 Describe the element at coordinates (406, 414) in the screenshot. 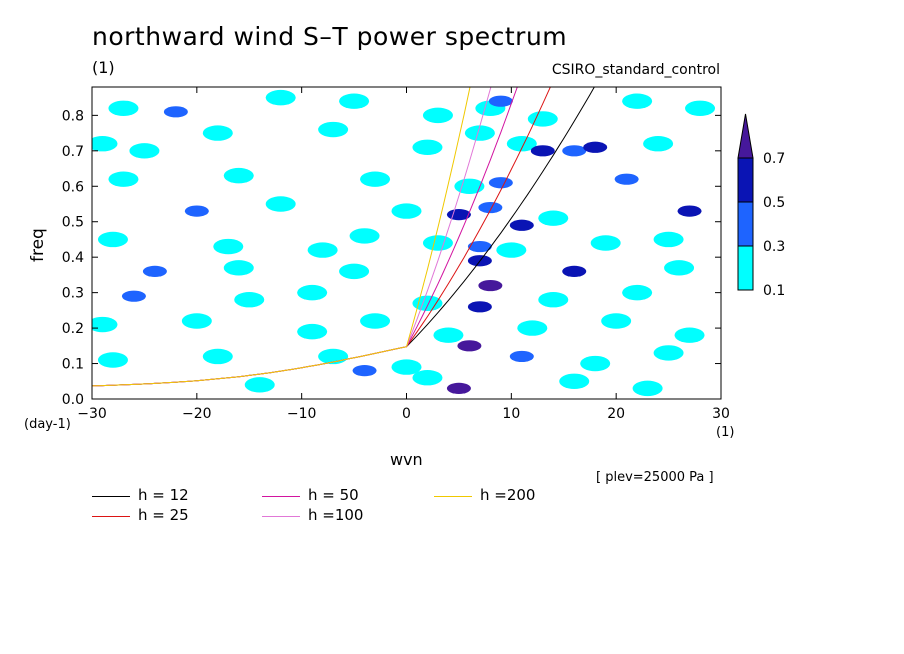

I see `x-tick-label: 0` at that location.